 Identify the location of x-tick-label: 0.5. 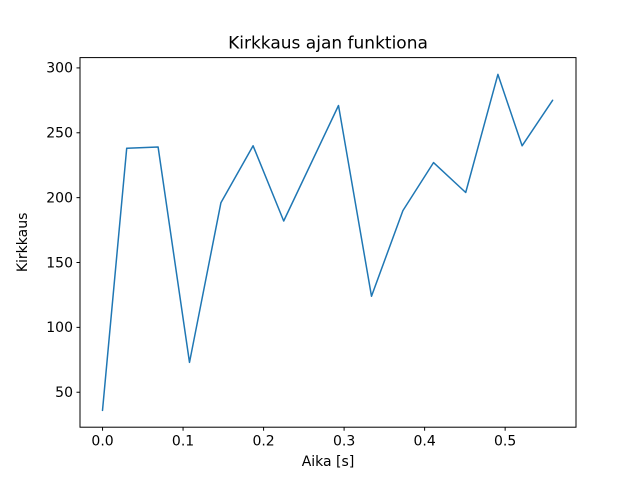
(505, 442).